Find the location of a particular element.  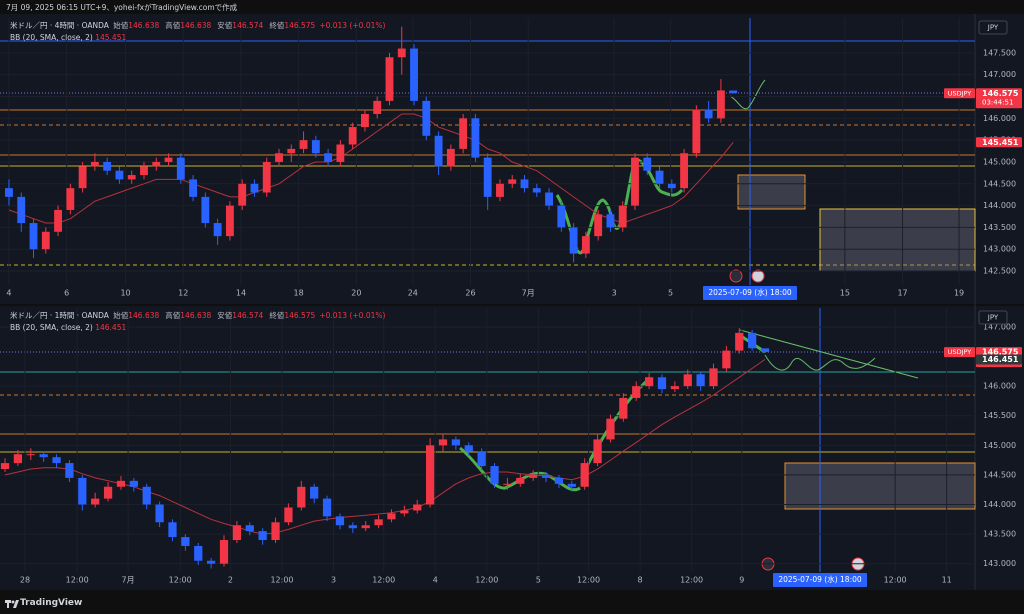

x-tick-label: 18 is located at coordinates (299, 293).